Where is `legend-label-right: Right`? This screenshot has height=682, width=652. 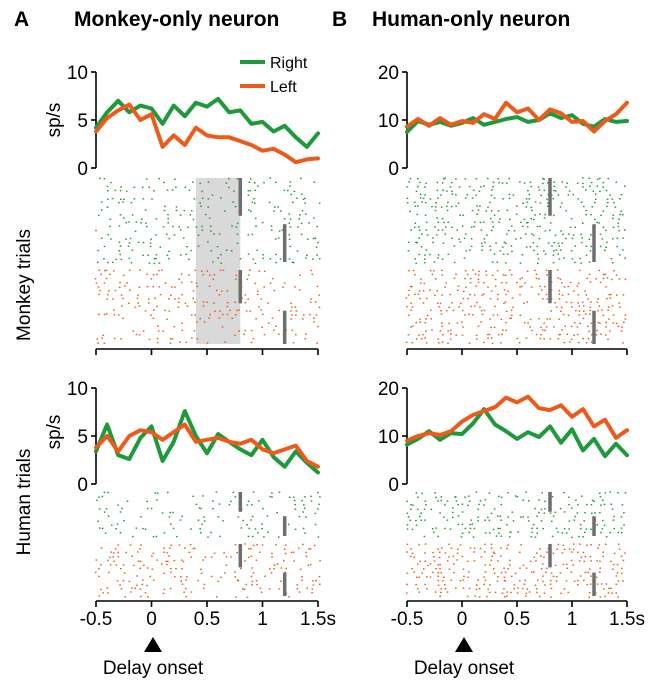
legend-label-right: Right is located at coordinates (289, 63).